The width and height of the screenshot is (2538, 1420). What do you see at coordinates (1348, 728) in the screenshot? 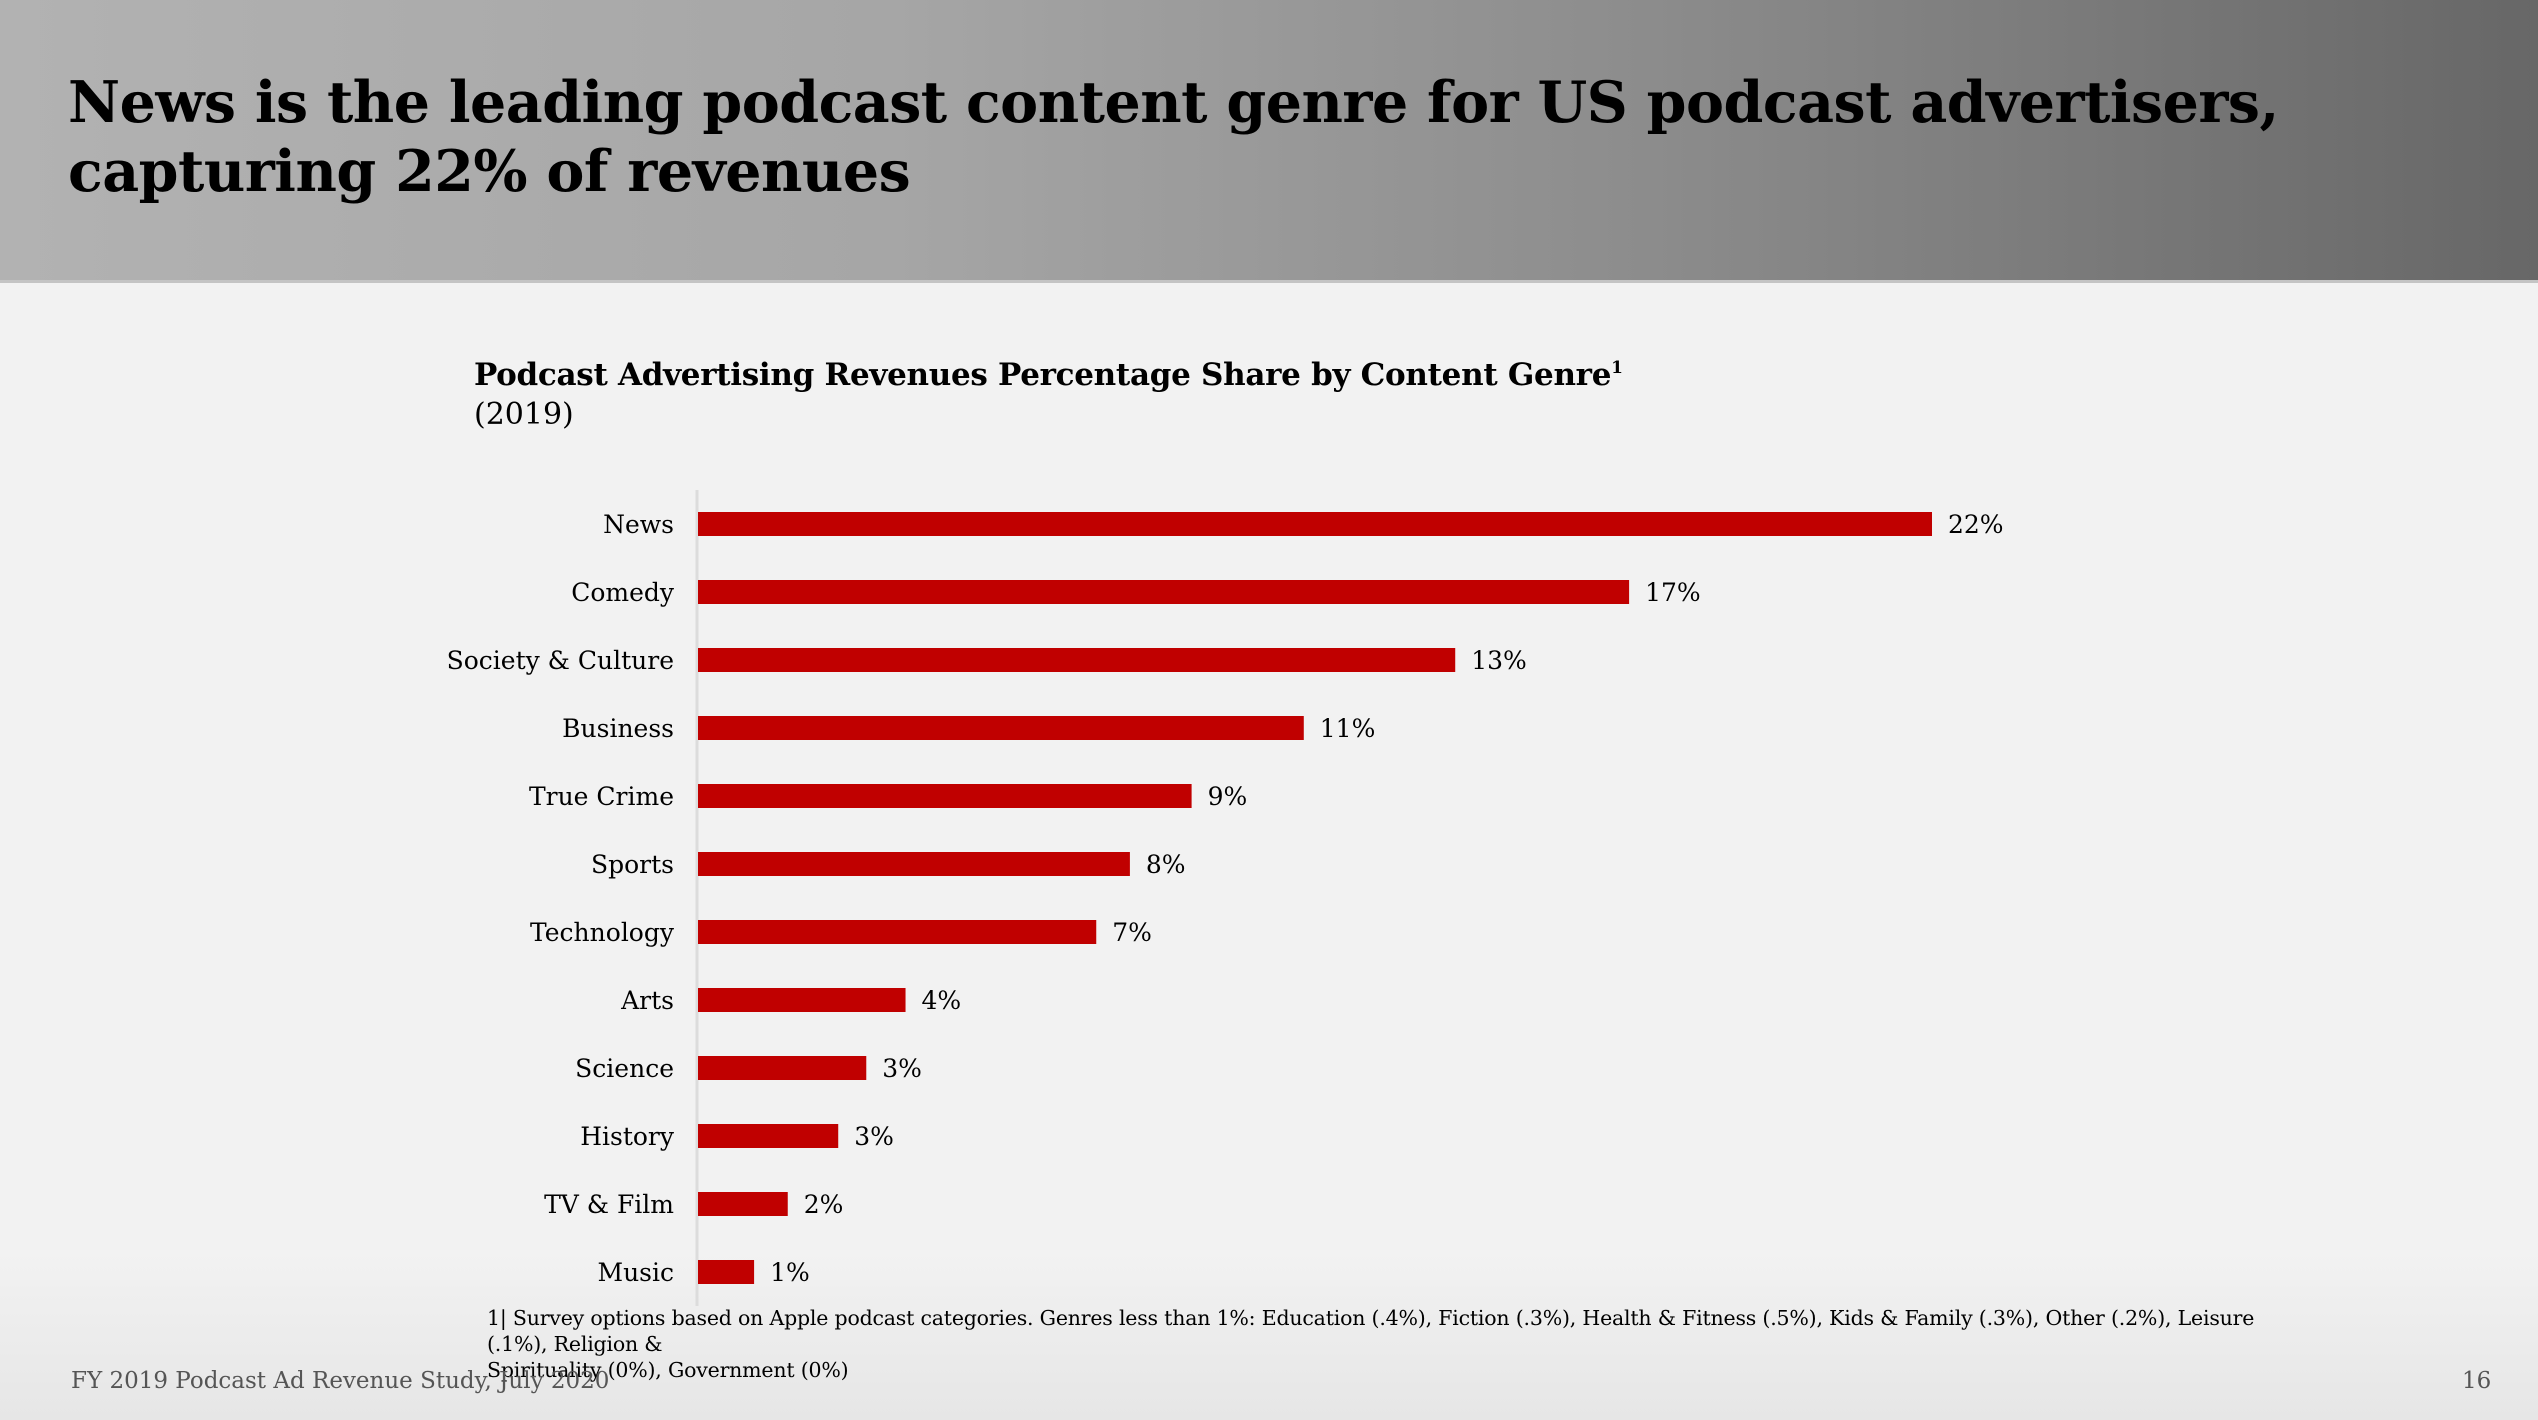
I see `data-label: 11%` at bounding box center [1348, 728].